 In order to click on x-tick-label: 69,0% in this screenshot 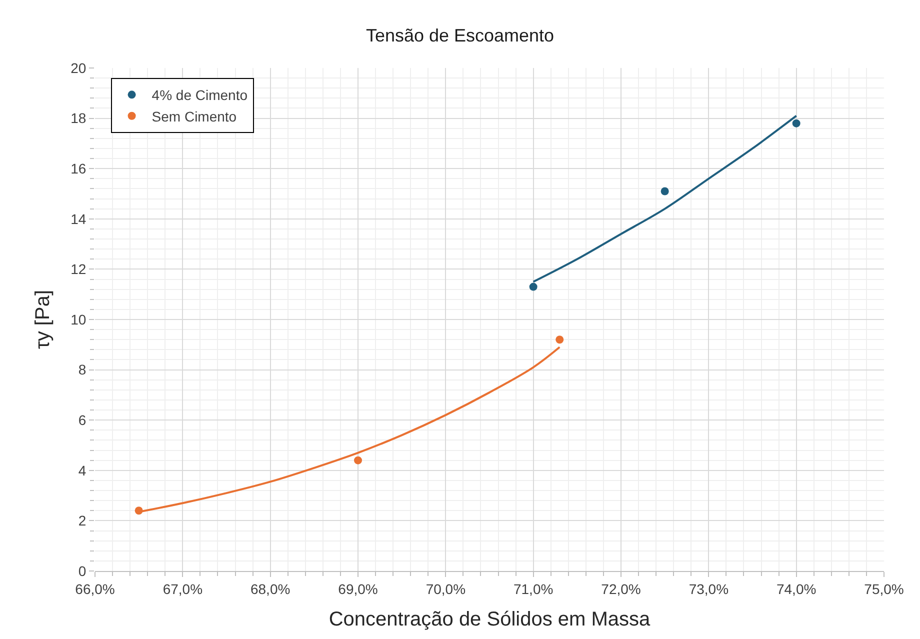, I will do `click(358, 588)`.